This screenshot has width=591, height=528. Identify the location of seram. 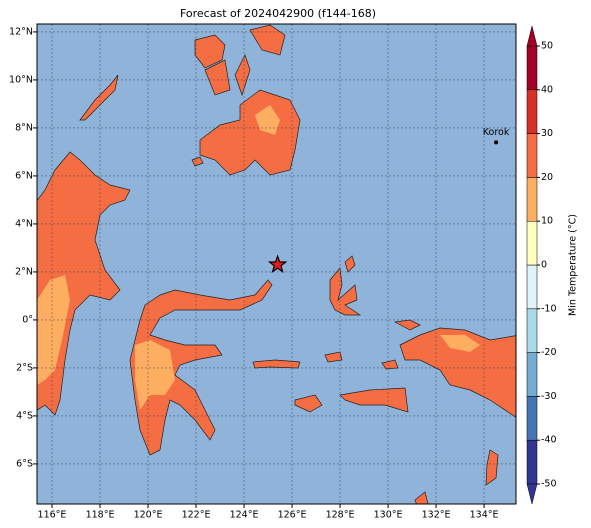
(374, 400).